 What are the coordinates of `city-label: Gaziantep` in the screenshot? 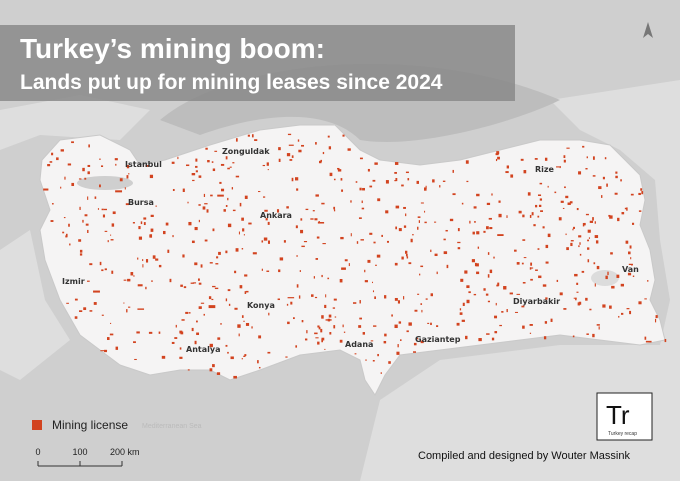 It's located at (438, 339).